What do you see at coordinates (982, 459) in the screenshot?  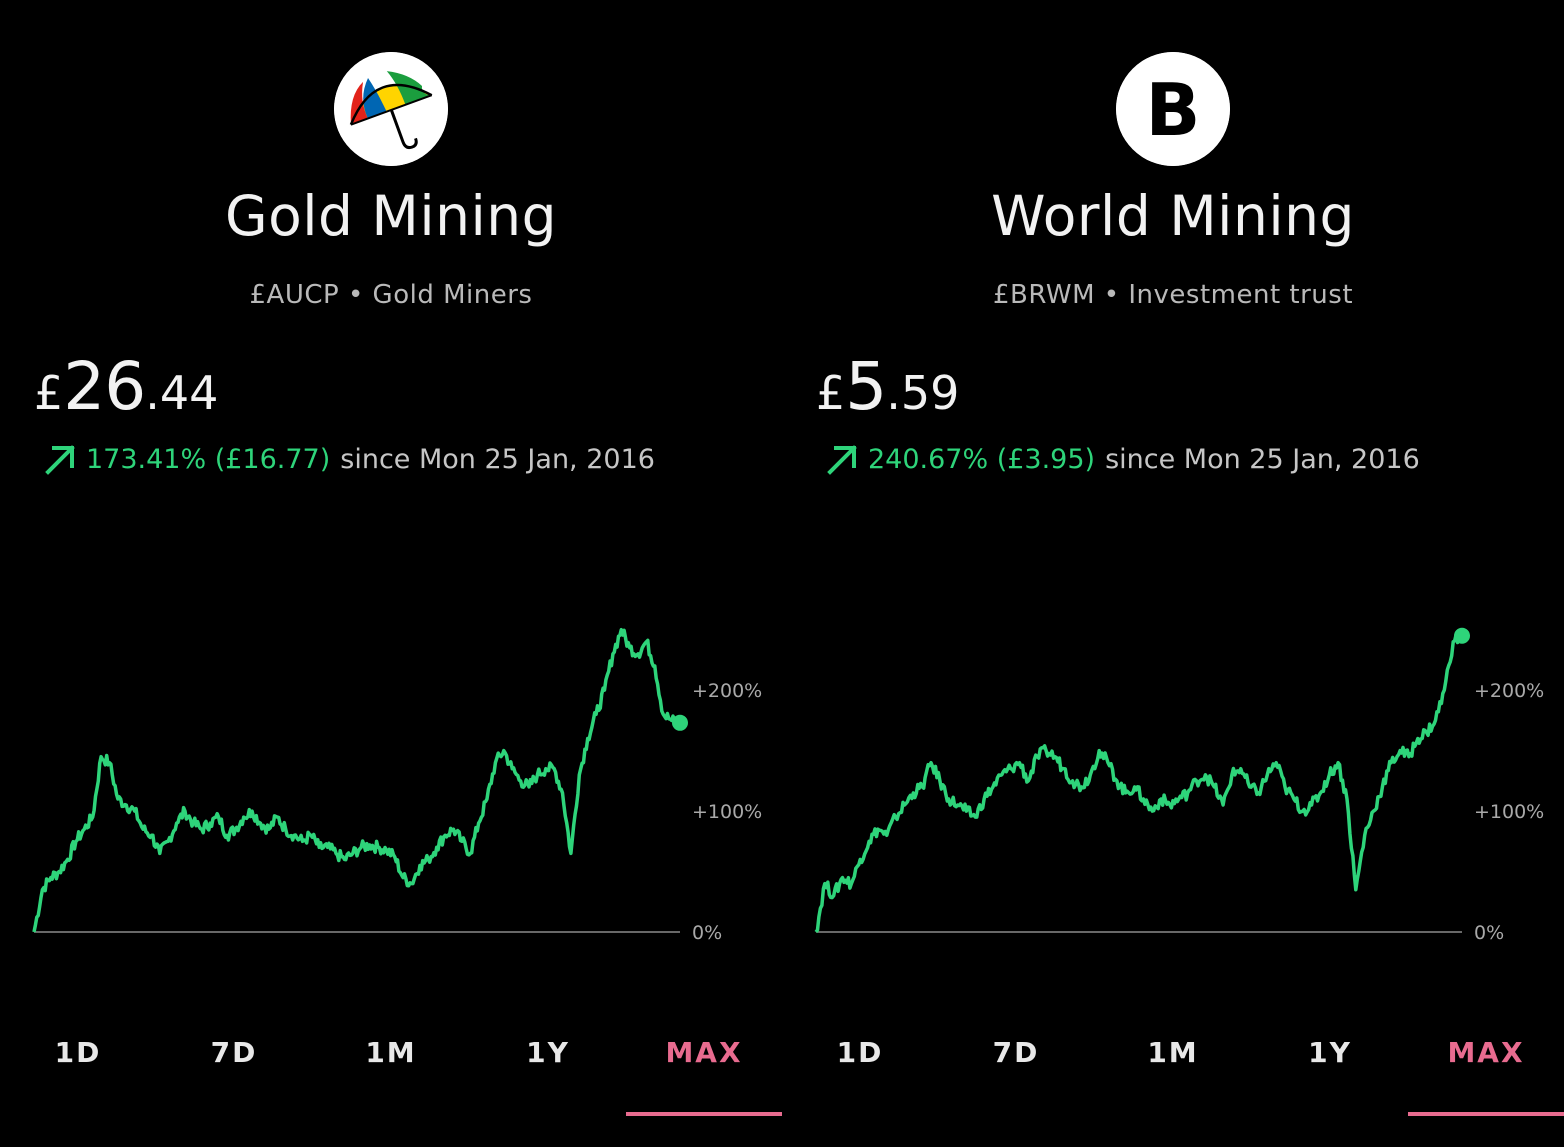 I see `change-percent: 240.67% (£3.95)` at bounding box center [982, 459].